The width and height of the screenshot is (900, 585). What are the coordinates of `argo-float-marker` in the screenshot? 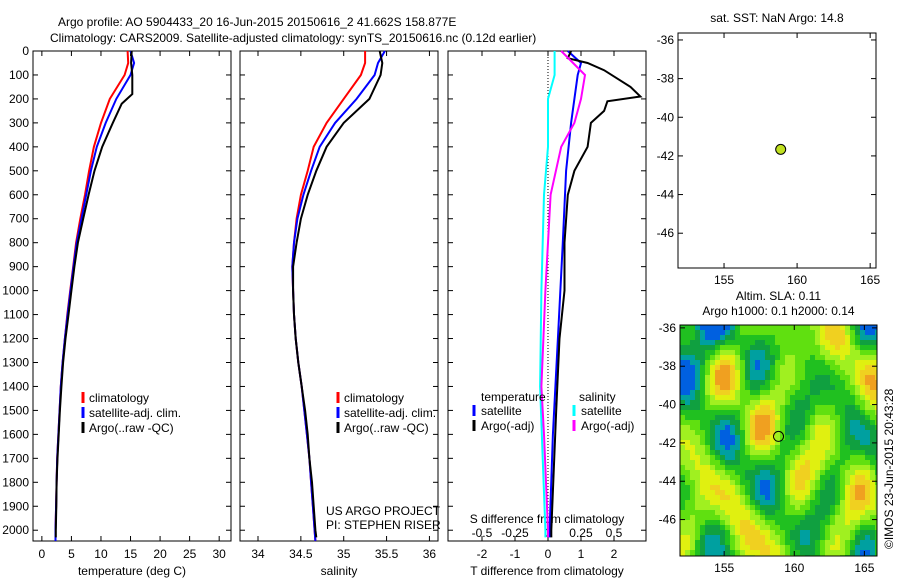 It's located at (781, 149).